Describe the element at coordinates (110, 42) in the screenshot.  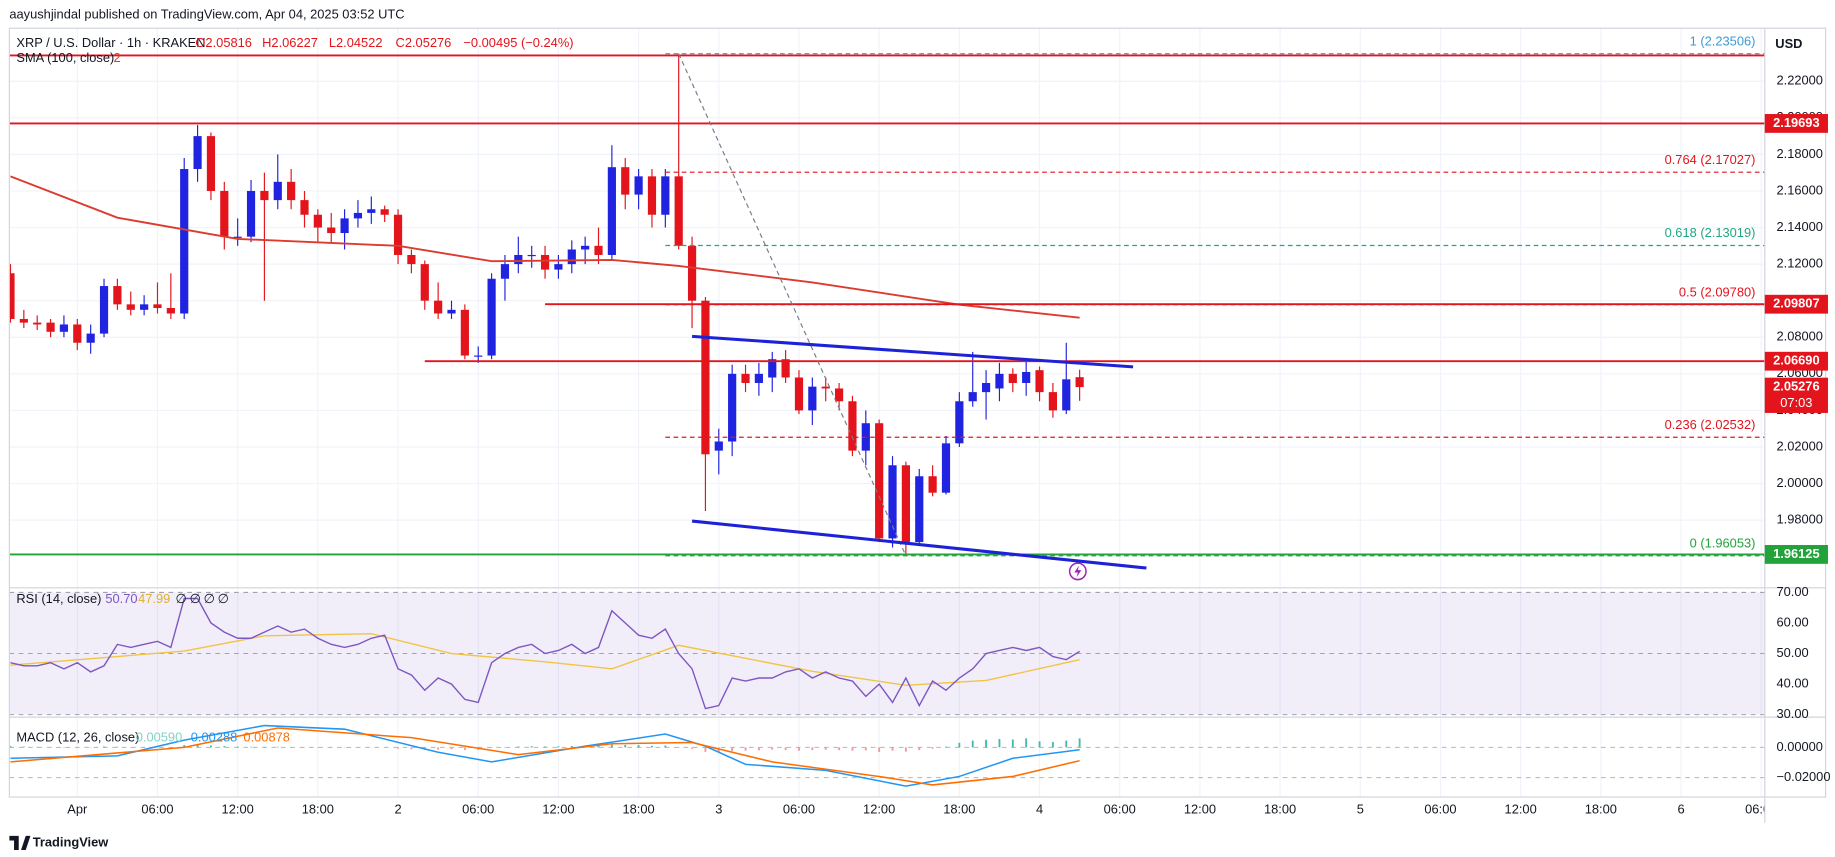
I see `legend-title: XRP / U.S. Dollar · 1h · KRAKEN` at that location.